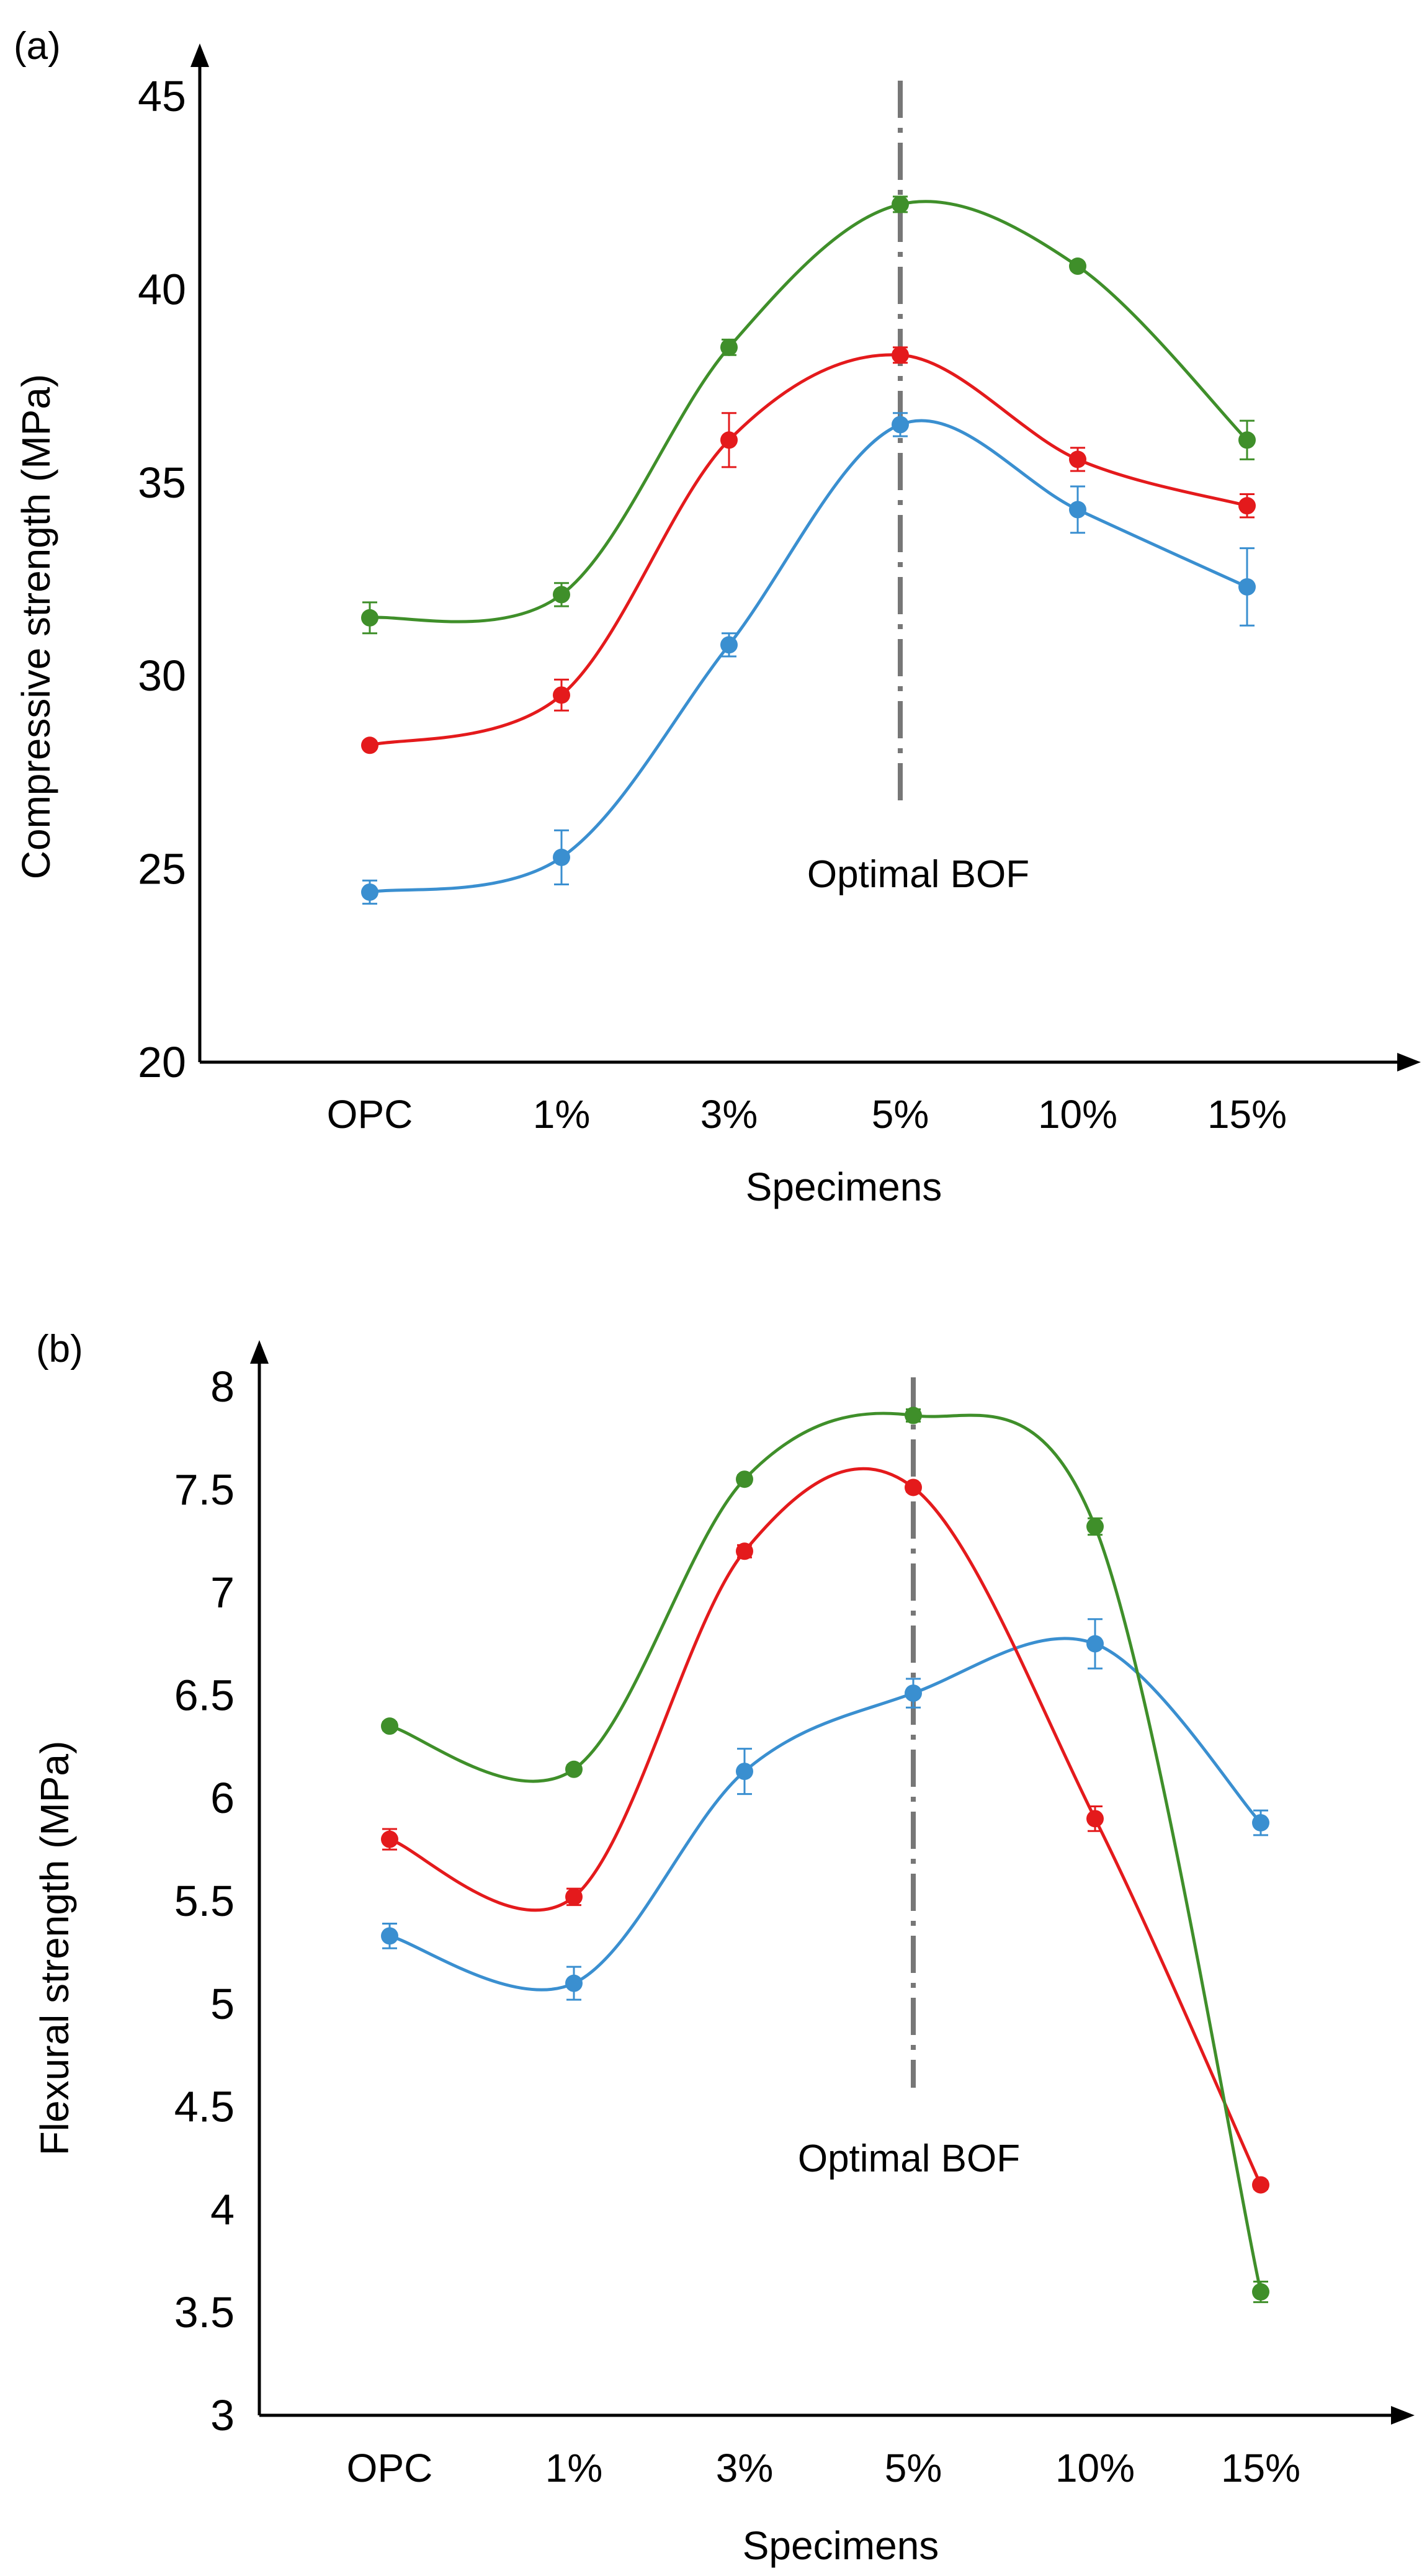 The height and width of the screenshot is (2576, 1427). Describe the element at coordinates (223, 1798) in the screenshot. I see `y-tick-label: 6` at that location.